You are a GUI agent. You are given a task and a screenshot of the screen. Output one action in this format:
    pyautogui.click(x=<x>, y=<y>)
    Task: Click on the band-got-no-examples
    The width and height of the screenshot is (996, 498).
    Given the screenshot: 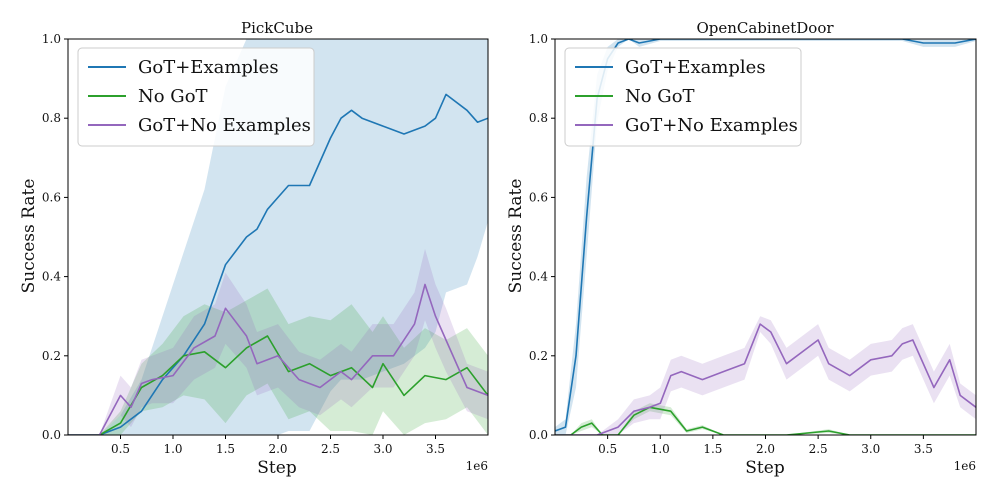 What is the action you would take?
    pyautogui.click(x=765, y=375)
    